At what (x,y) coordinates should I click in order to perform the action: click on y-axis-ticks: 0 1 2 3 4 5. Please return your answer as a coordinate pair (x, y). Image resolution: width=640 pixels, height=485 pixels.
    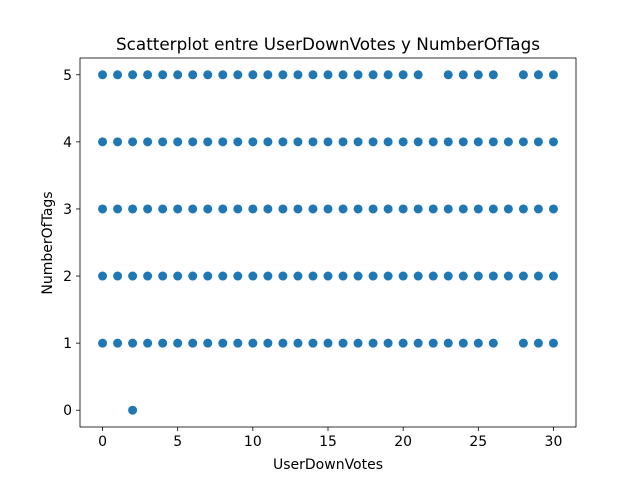
    Looking at the image, I should click on (71, 243).